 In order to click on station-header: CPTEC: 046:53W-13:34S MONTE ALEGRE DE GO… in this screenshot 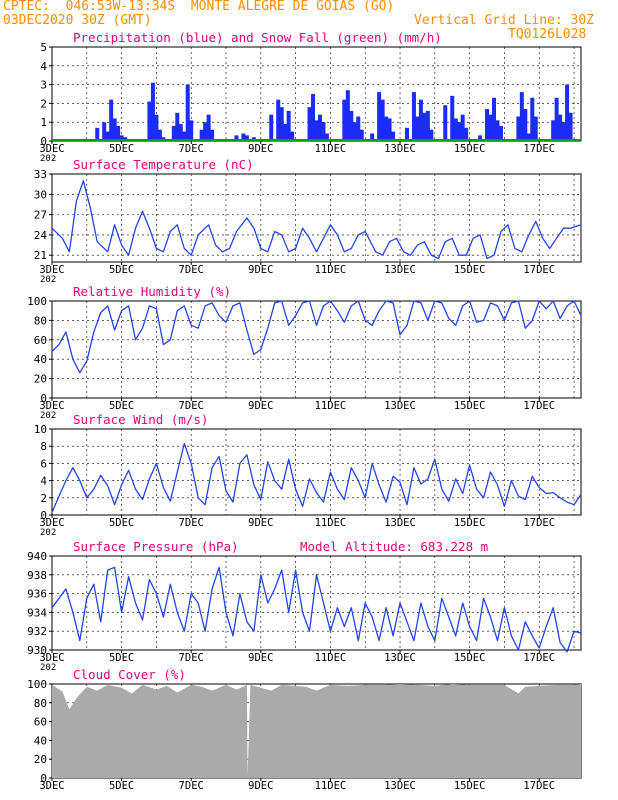, I will do `click(199, 7)`.